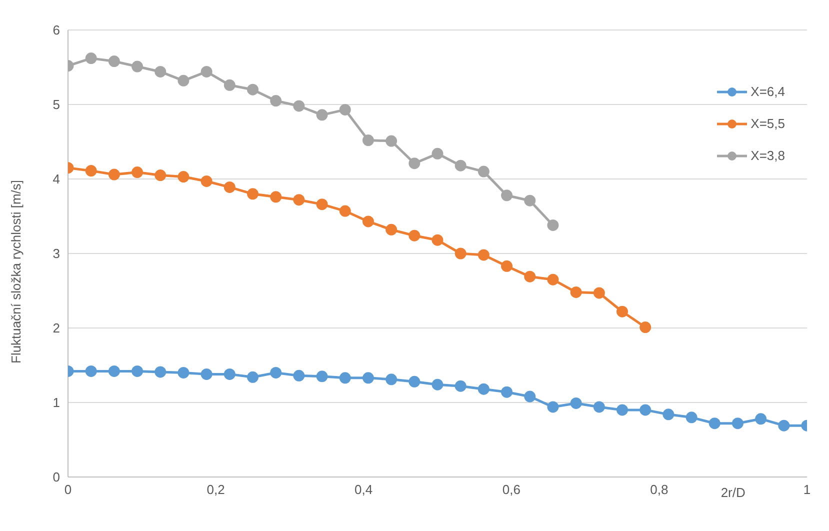 The width and height of the screenshot is (829, 531). I want to click on y-axis-title: Fluktuační složka rychlosti [m/s], so click(16, 272).